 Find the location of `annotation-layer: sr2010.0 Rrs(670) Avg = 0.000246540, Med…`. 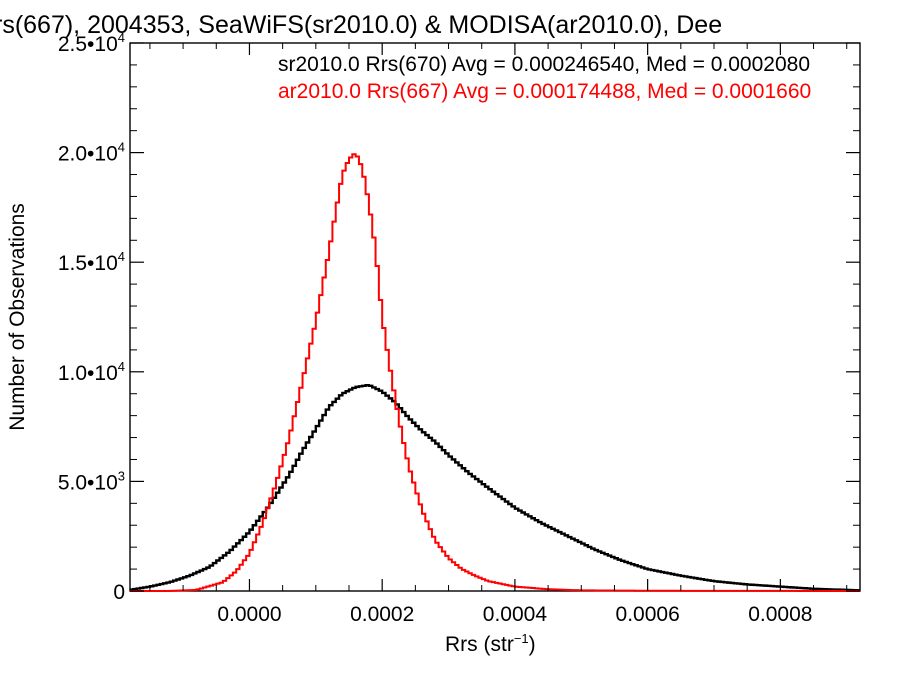

annotation-layer: sr2010.0 Rrs(670) Avg = 0.000246540, Med… is located at coordinates (544, 78).